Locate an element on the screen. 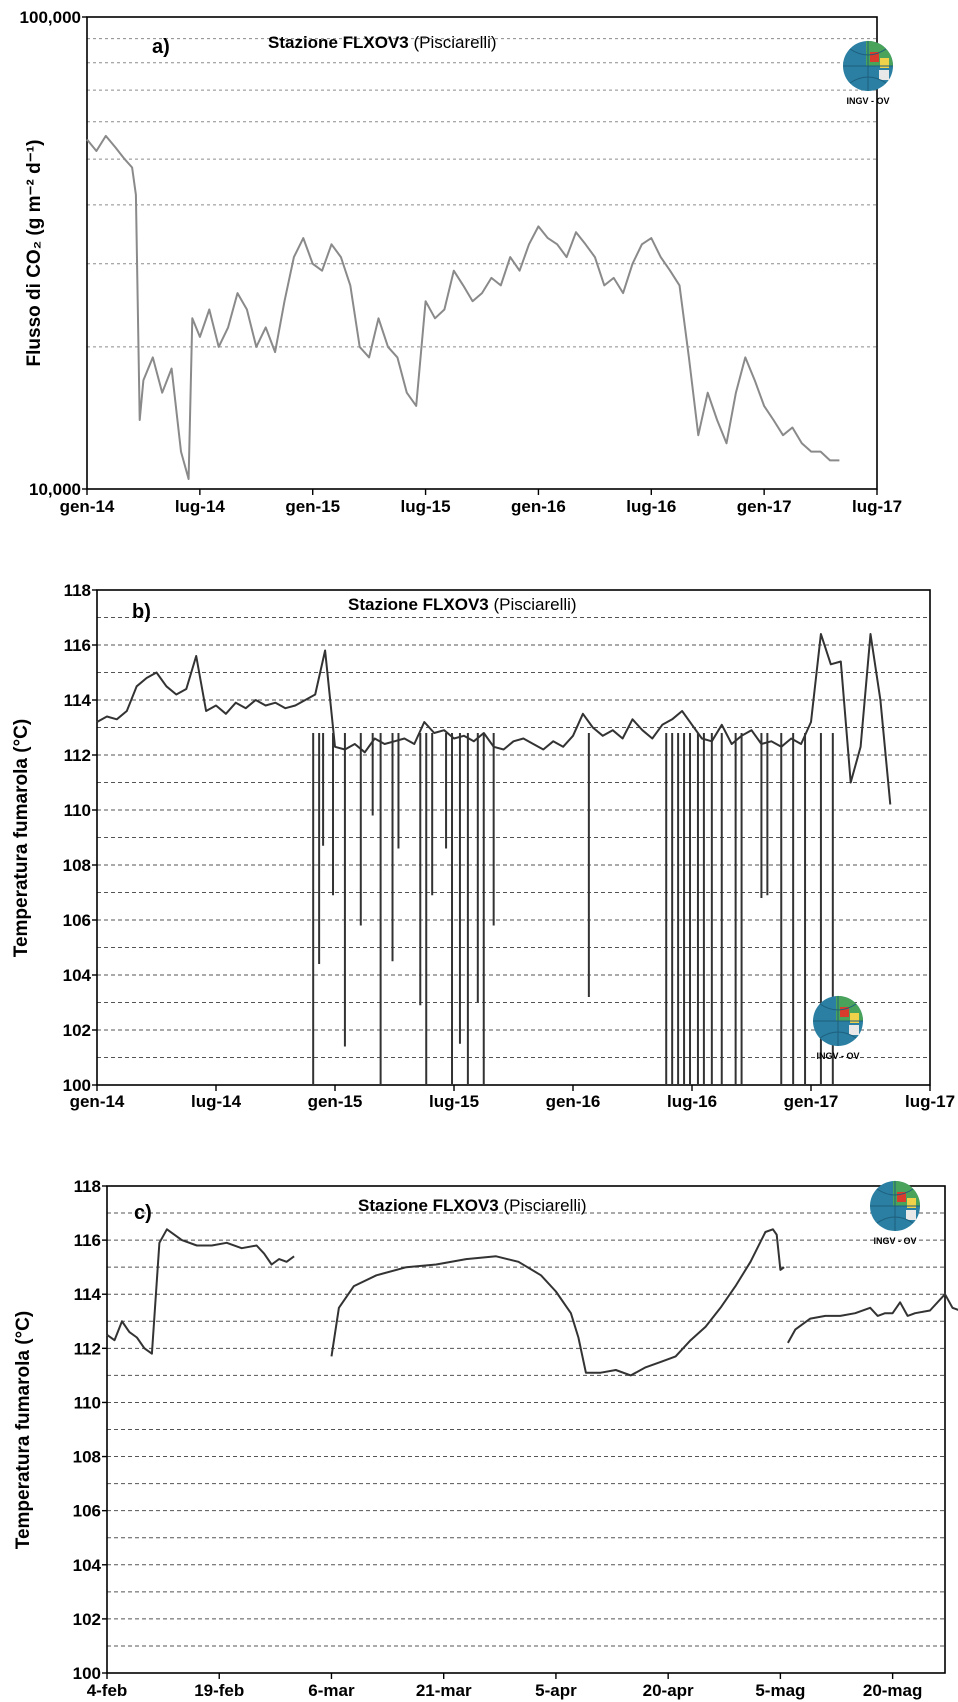 The height and width of the screenshot is (1702, 958). chart-c-title: Stazione FLXOV3 (Pisciarelli) is located at coordinates (472, 1205).